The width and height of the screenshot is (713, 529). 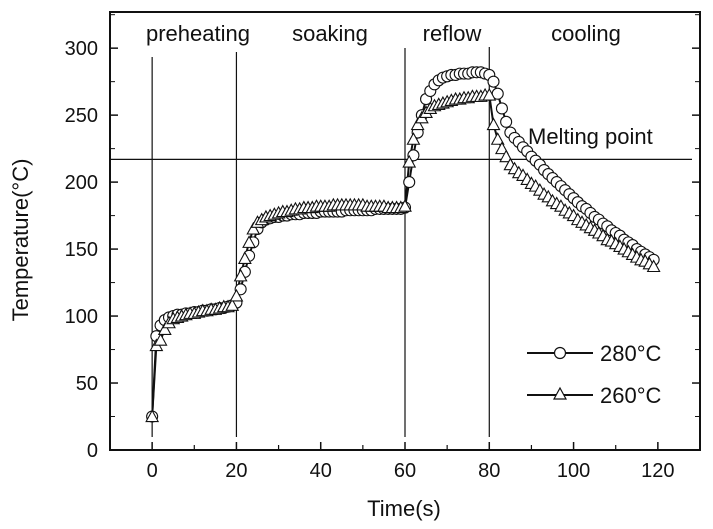 I want to click on legend-marker-circle, so click(x=560, y=353).